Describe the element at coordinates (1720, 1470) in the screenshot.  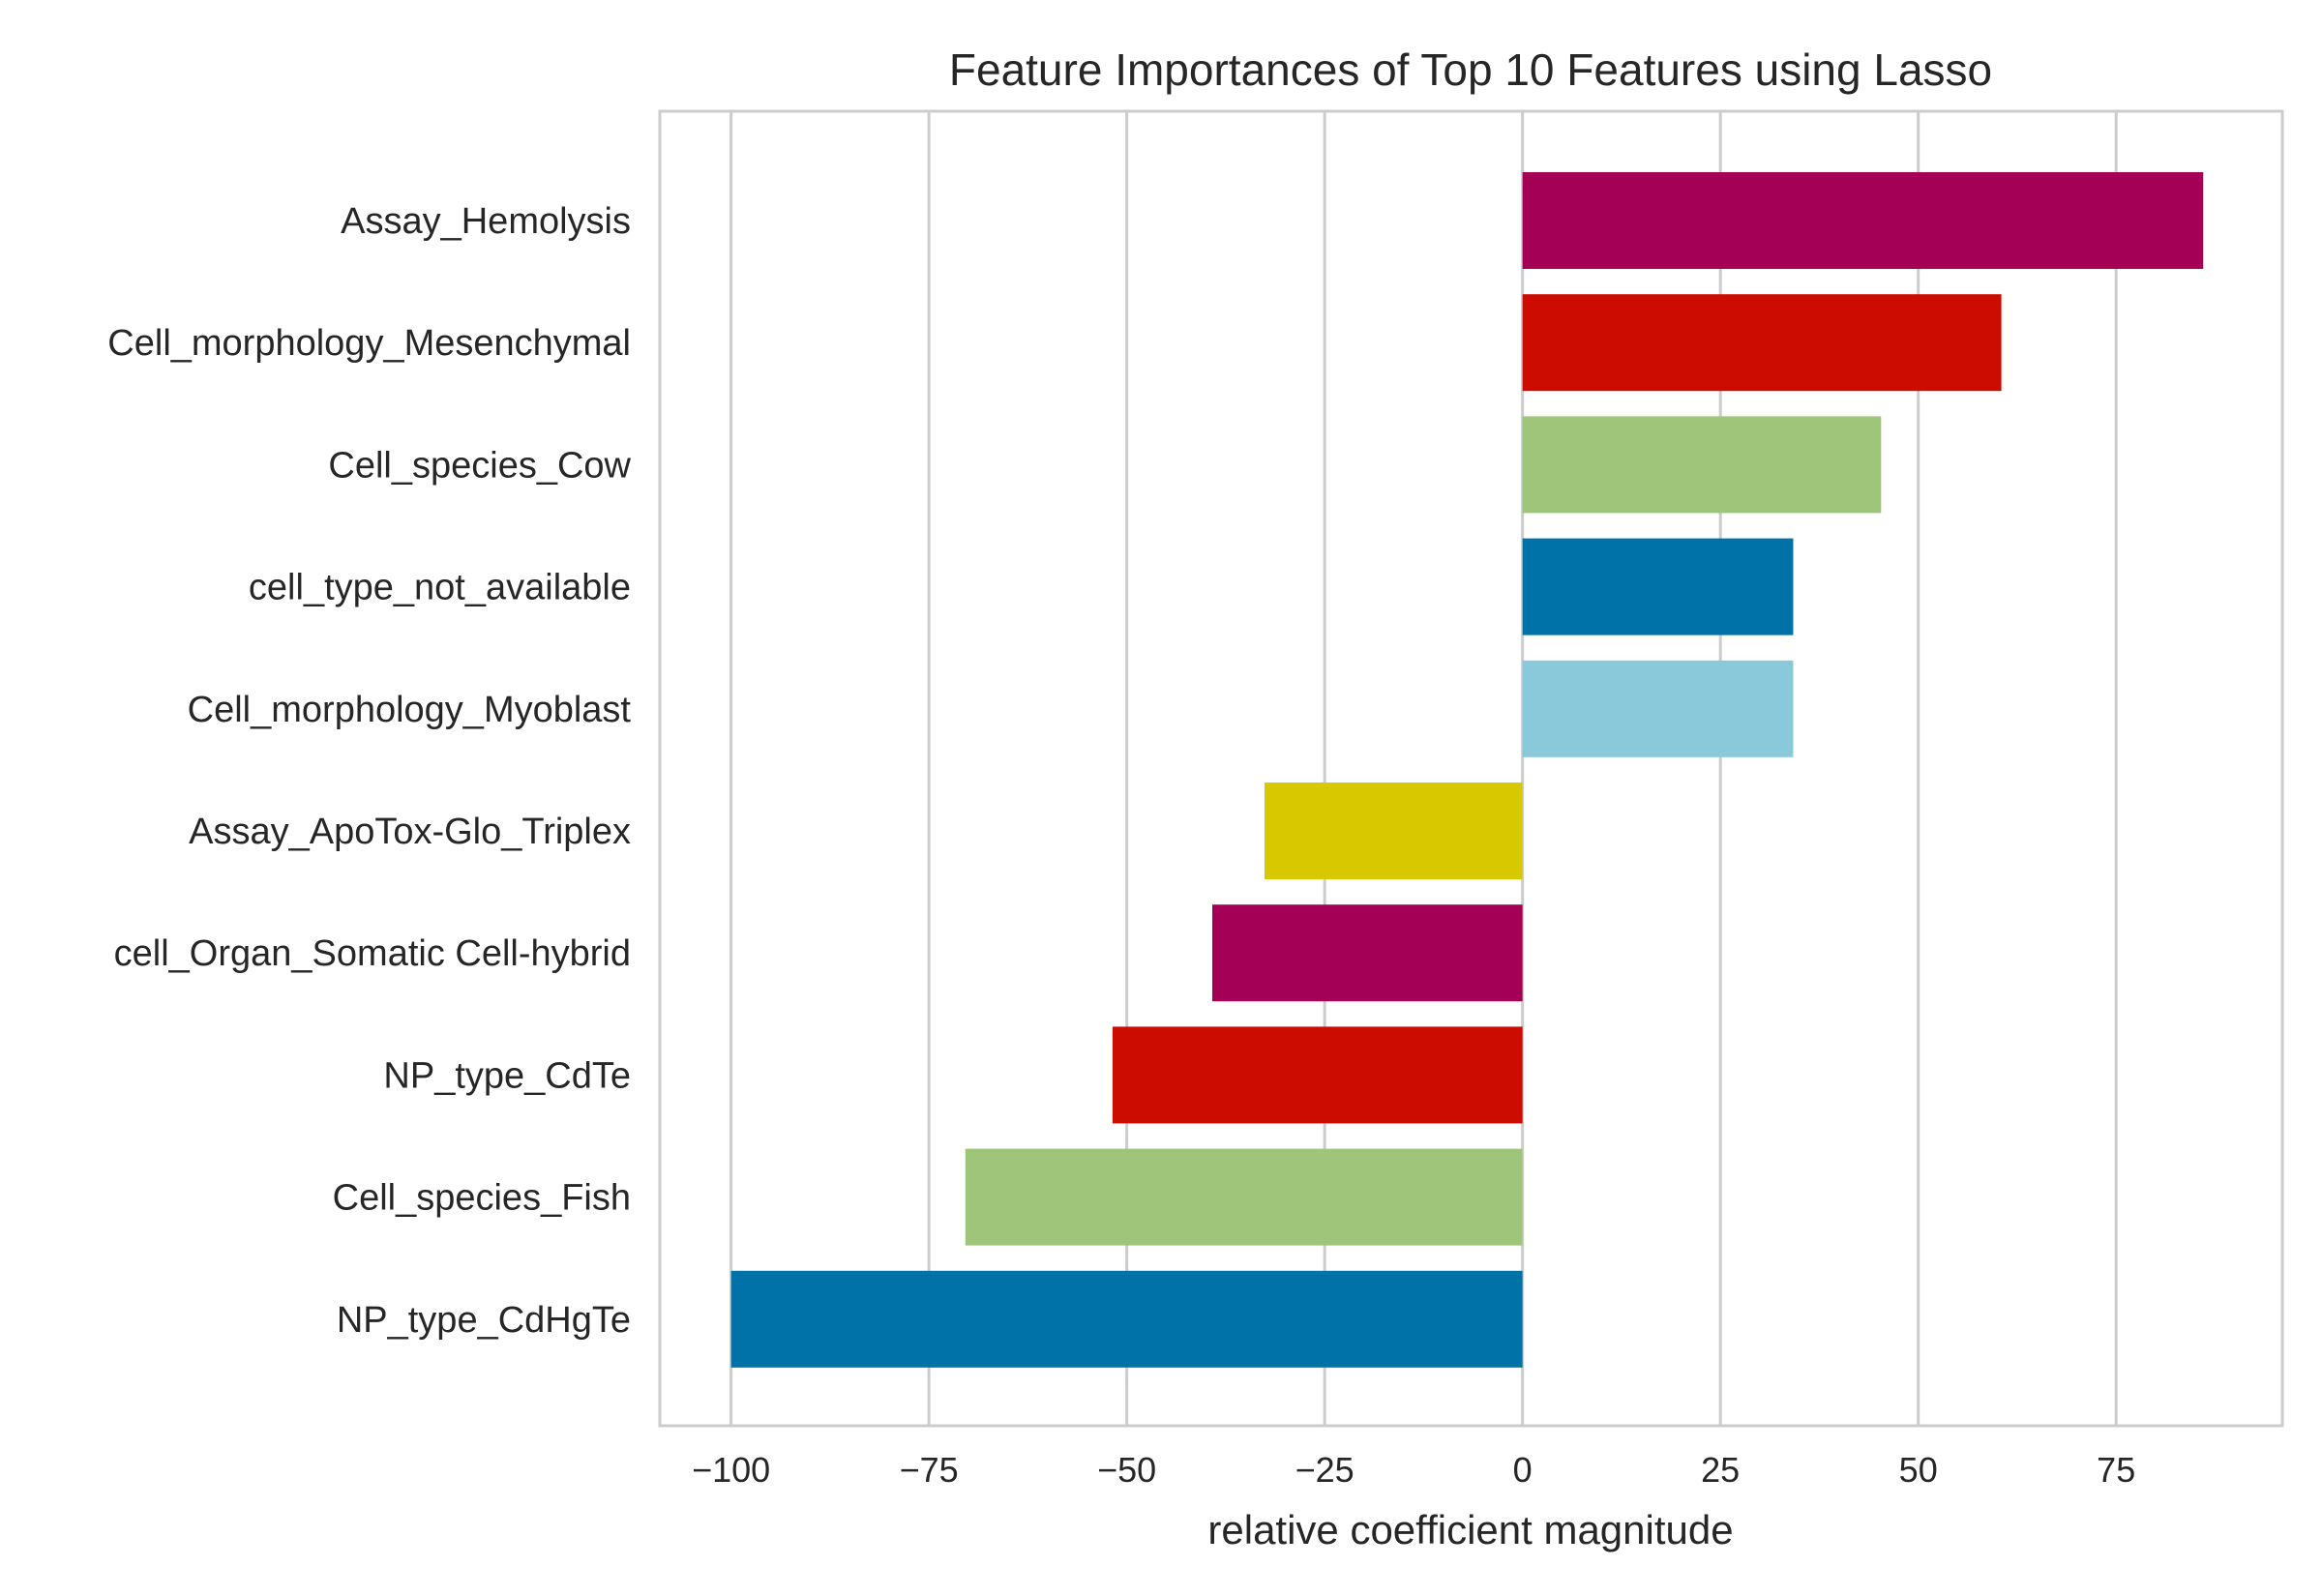
I see `x-tick-label: 25` at that location.